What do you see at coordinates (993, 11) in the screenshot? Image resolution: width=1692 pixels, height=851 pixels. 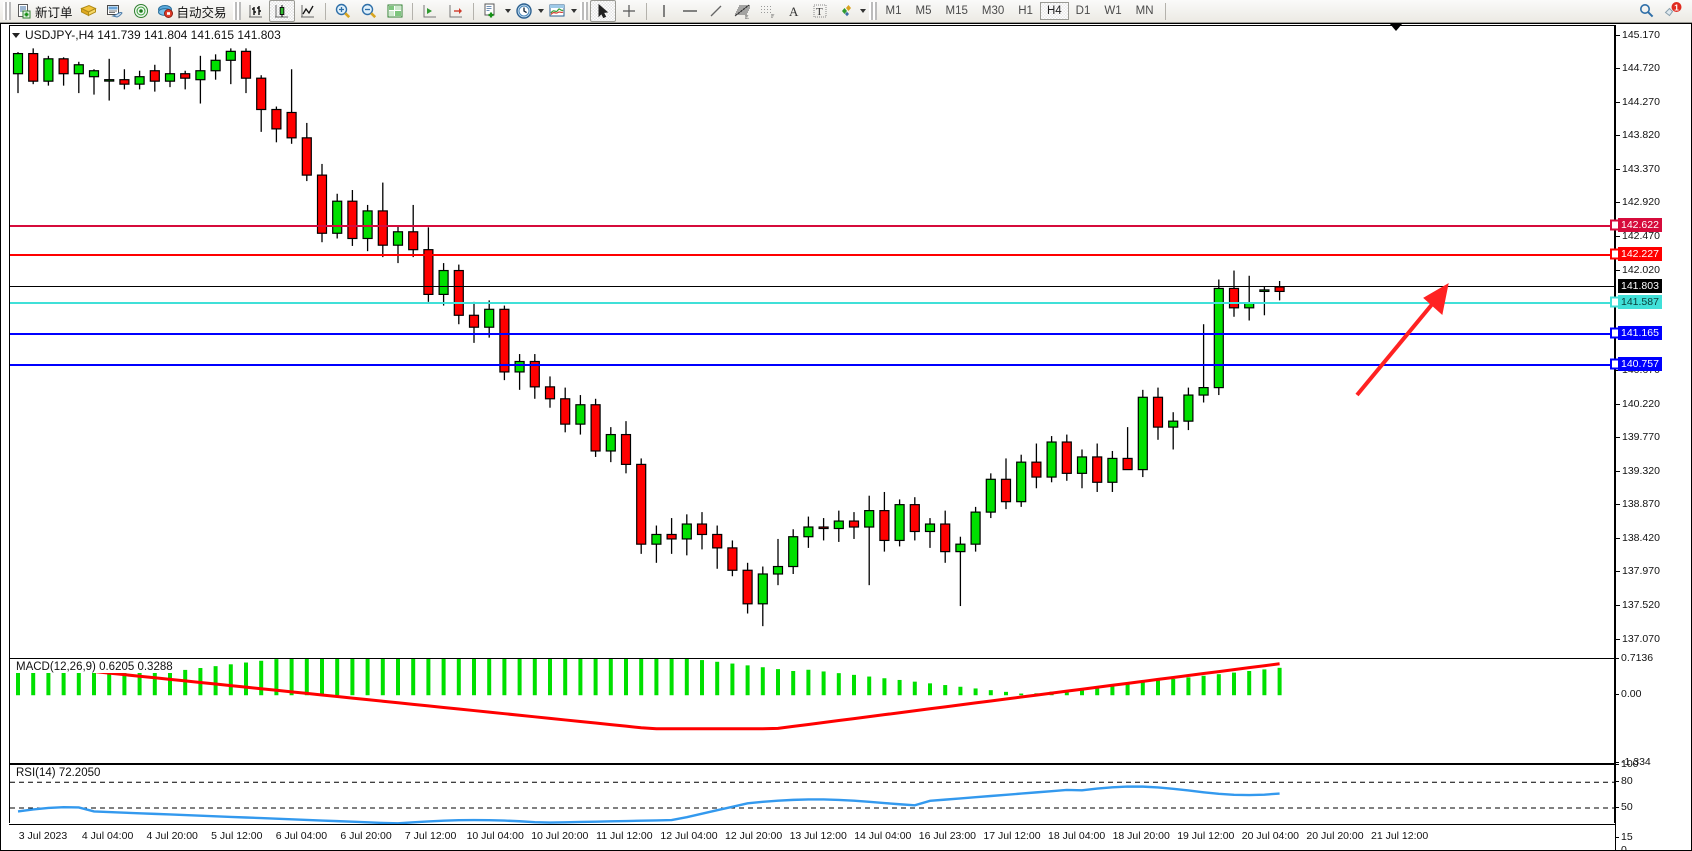 I see `timeframe-m30: M30` at bounding box center [993, 11].